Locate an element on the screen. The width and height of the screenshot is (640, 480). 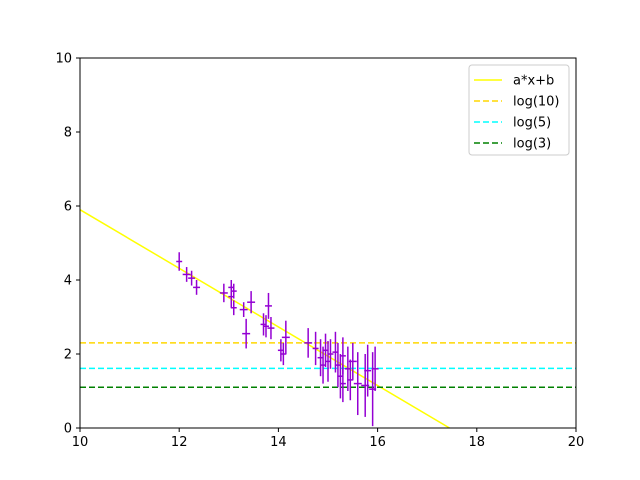
x-axis-ticks: 10 12 14 16 18 20 is located at coordinates (328, 439).